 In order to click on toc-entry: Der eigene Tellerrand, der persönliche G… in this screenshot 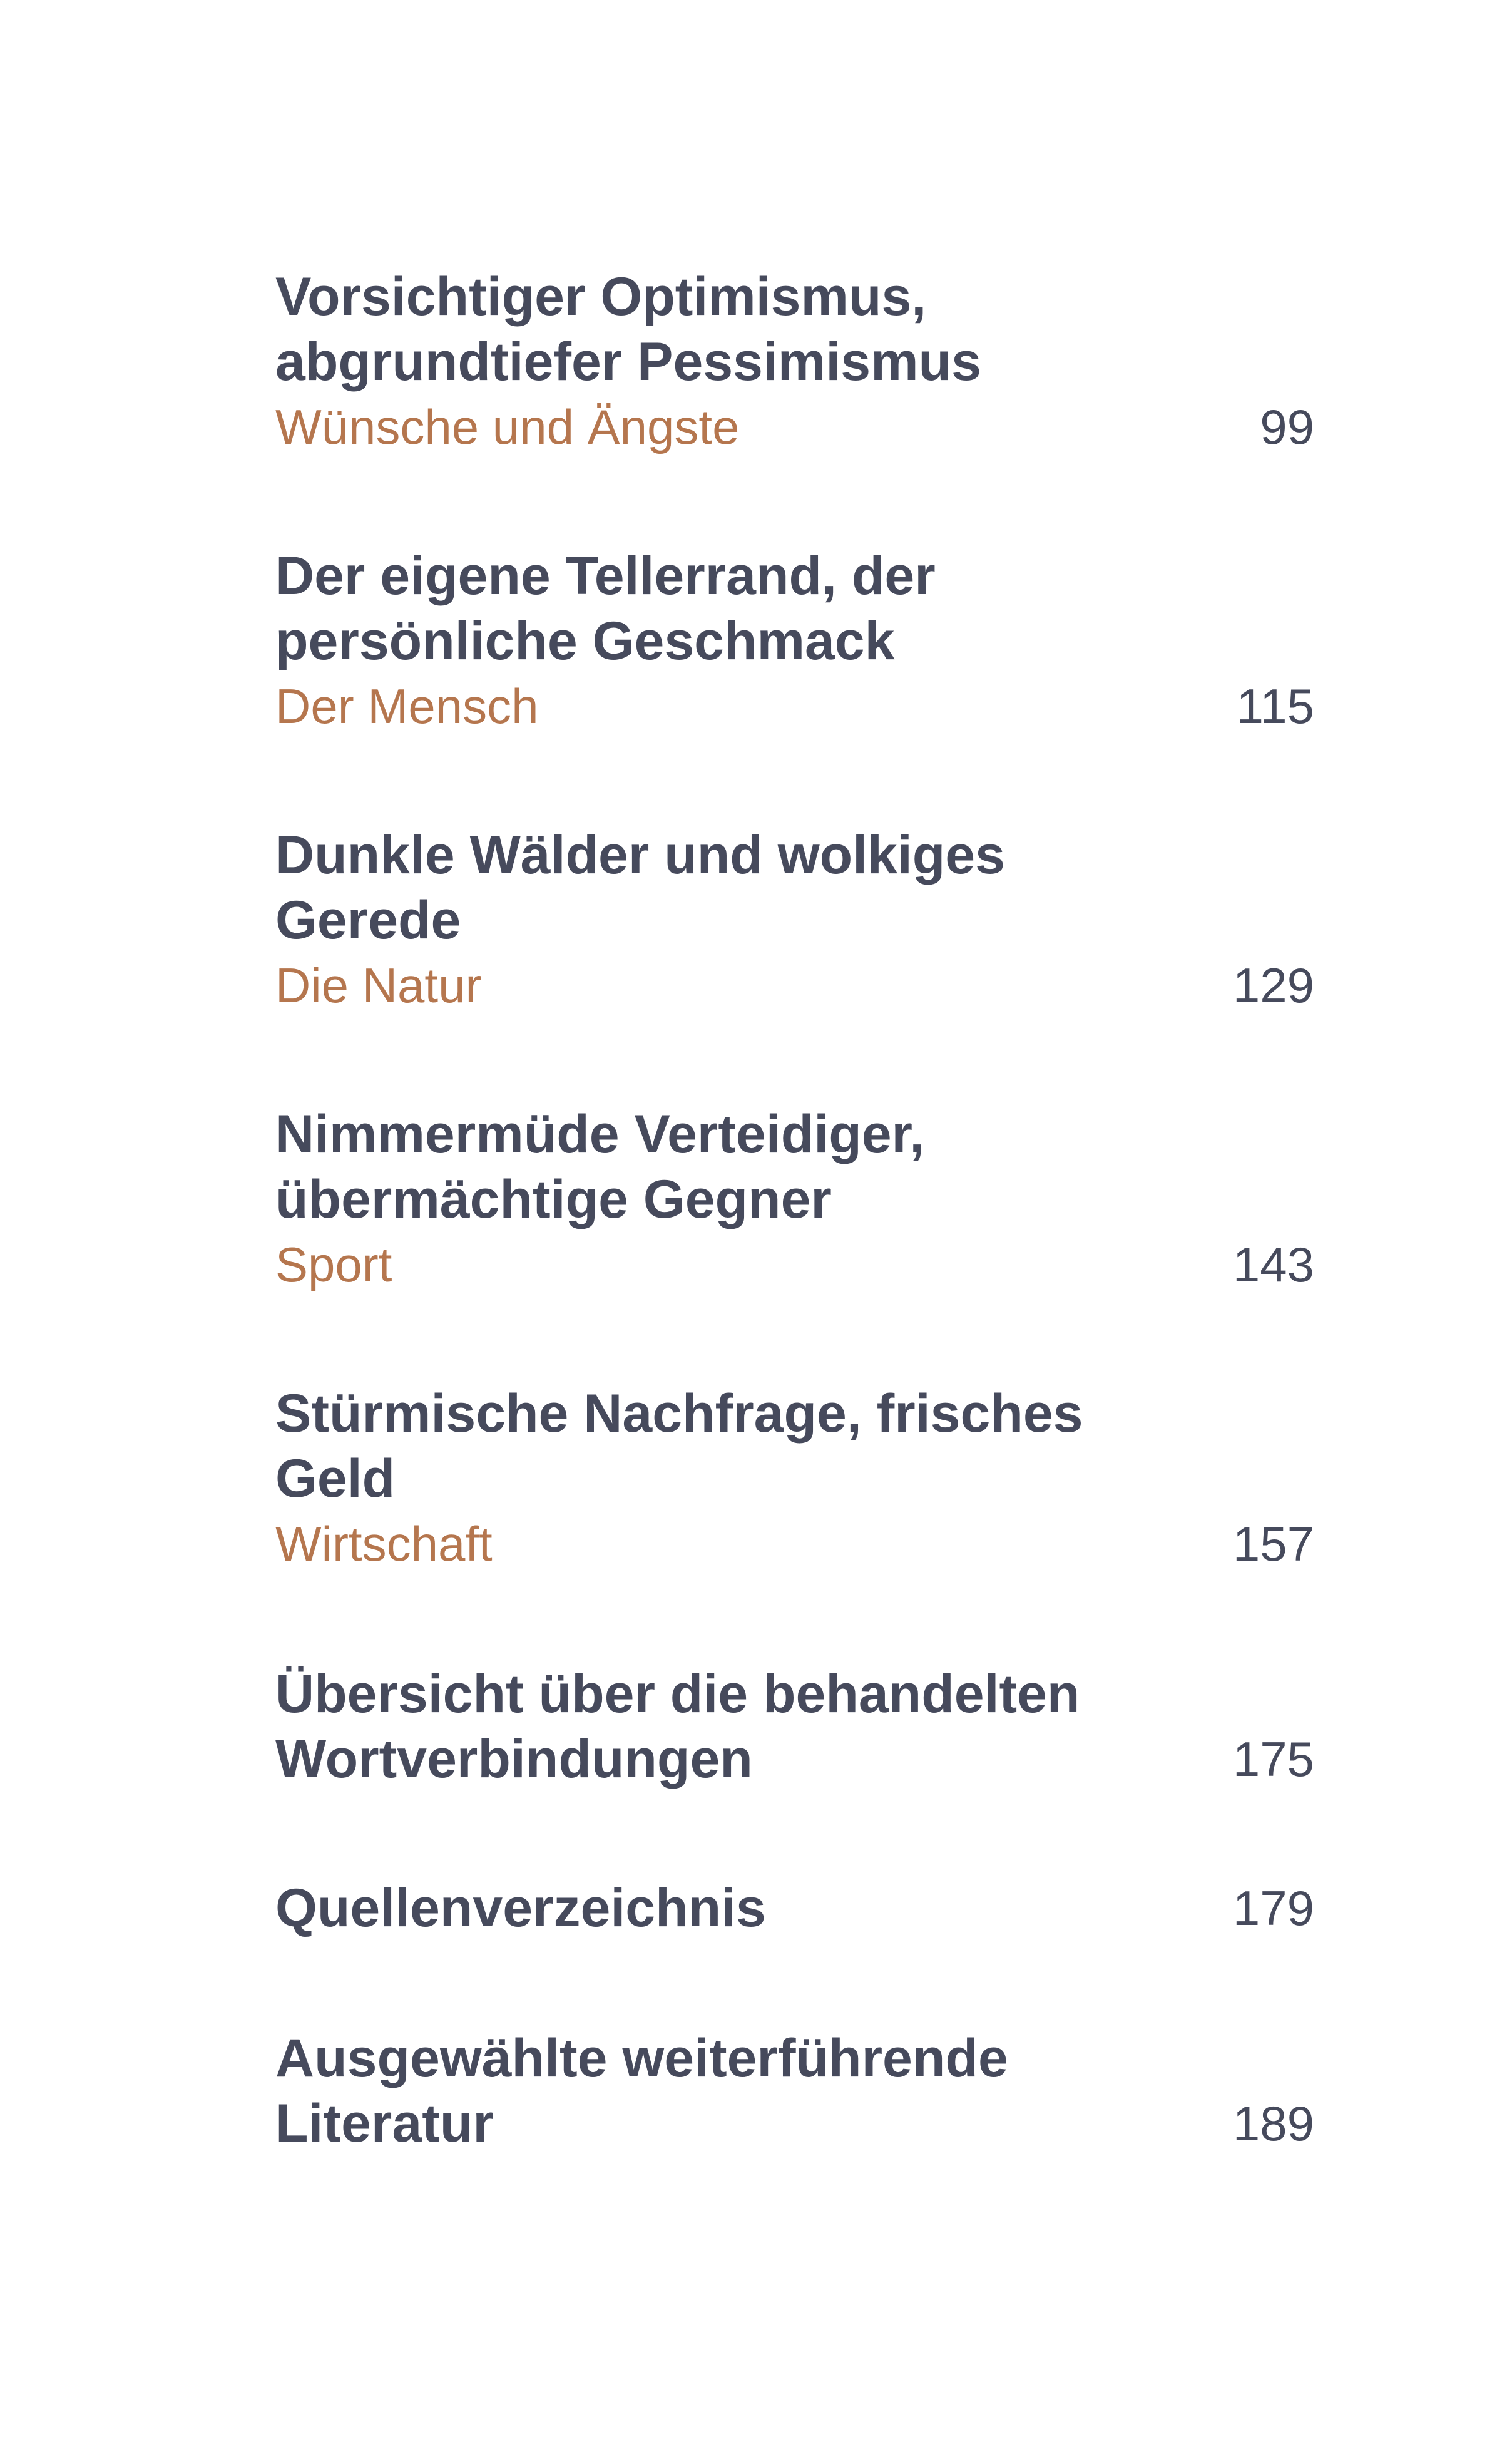, I will do `click(794, 641)`.